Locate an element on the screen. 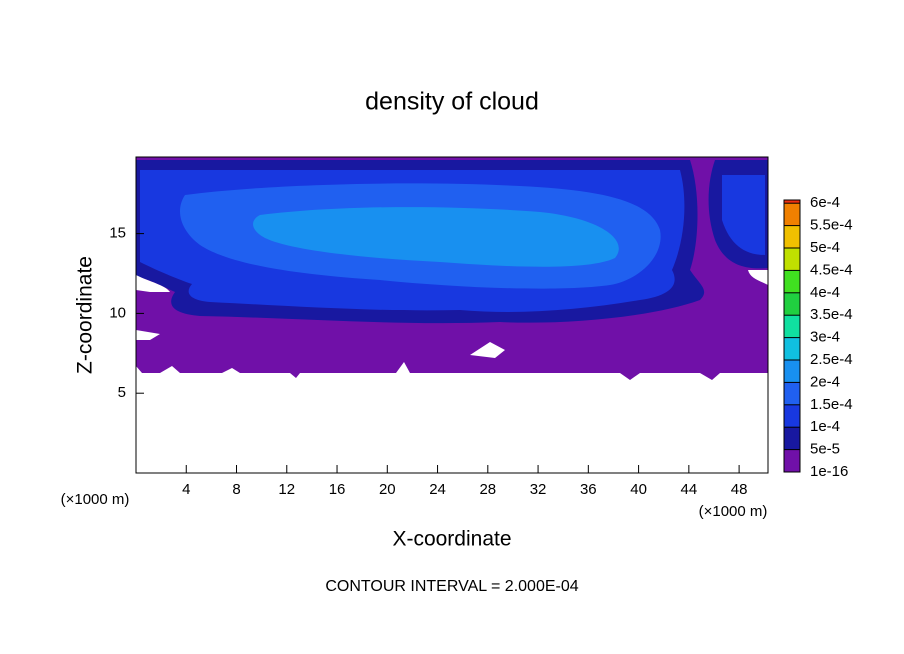  y-axis-label: Z-coordinate is located at coordinates (85, 315).